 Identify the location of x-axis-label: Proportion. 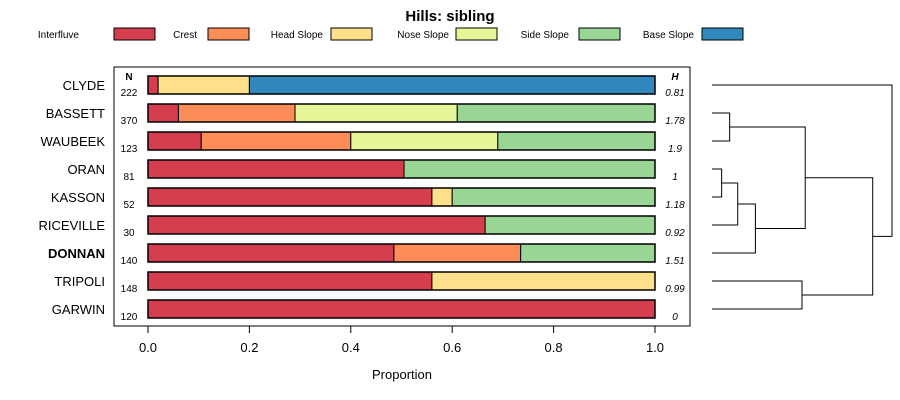
(402, 374).